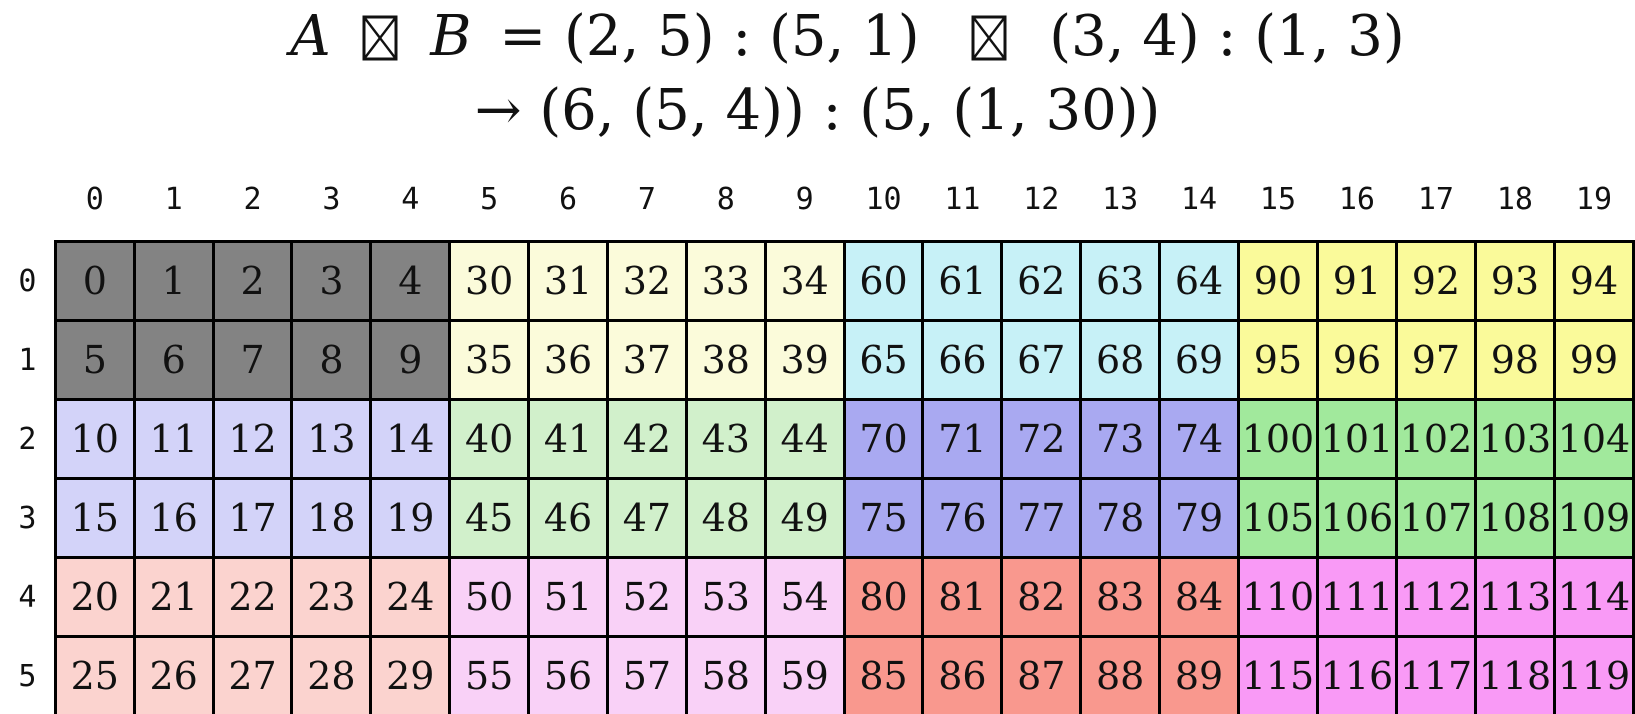  What do you see at coordinates (1277, 439) in the screenshot?
I see `grid-cell: 100` at bounding box center [1277, 439].